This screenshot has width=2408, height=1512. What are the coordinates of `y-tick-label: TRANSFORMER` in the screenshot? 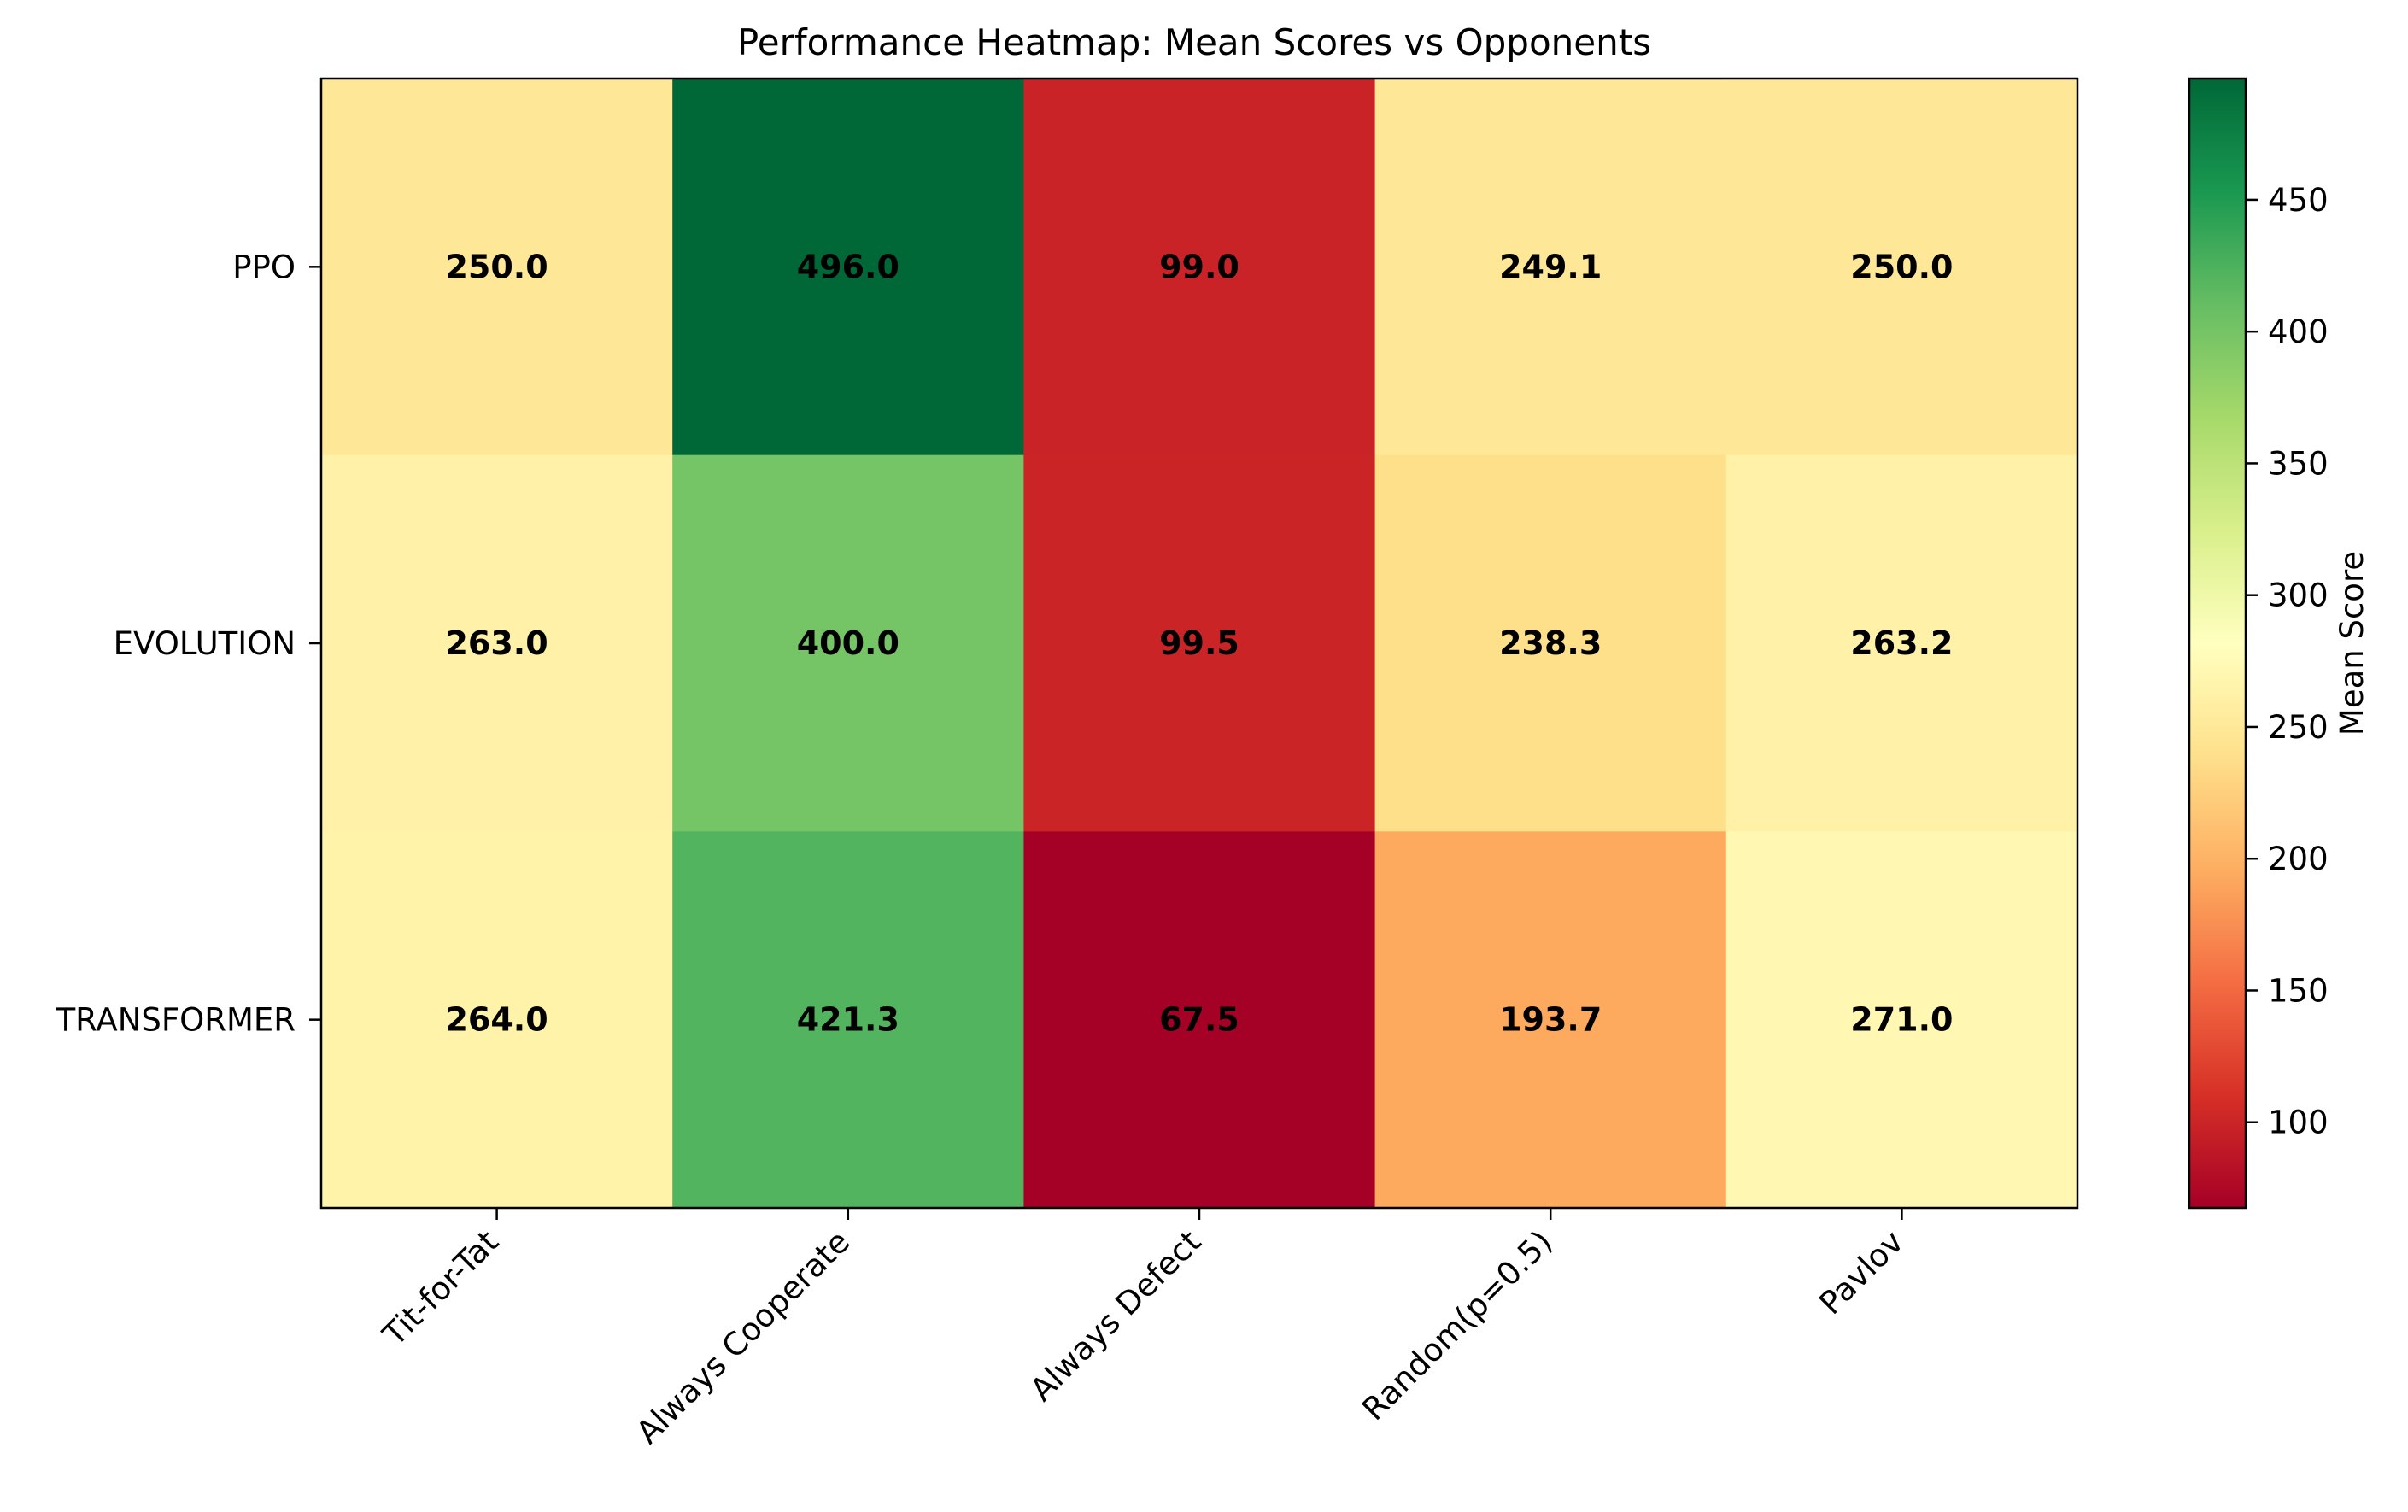 It's located at (176, 1020).